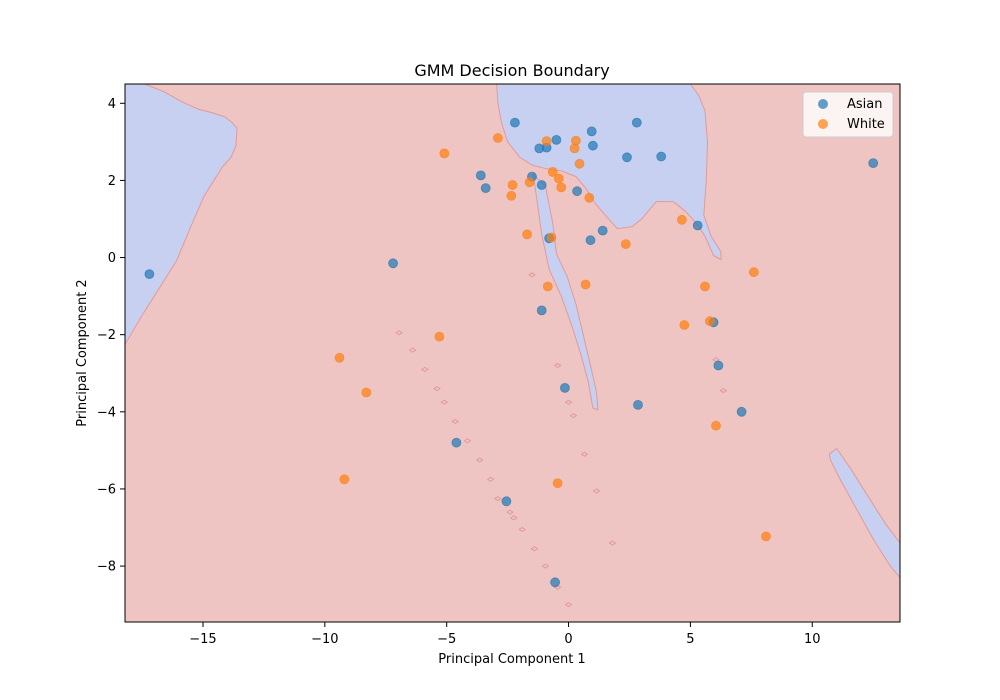  Describe the element at coordinates (848, 114) in the screenshot. I see `legend: Asian White` at that location.